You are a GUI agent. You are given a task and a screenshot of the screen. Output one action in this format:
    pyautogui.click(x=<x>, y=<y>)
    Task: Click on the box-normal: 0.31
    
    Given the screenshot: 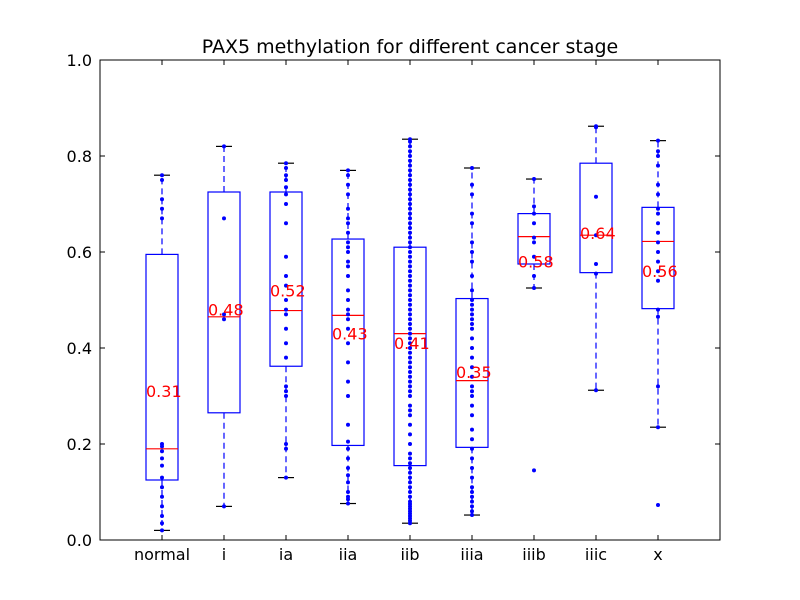 What is the action you would take?
    pyautogui.click(x=163, y=353)
    